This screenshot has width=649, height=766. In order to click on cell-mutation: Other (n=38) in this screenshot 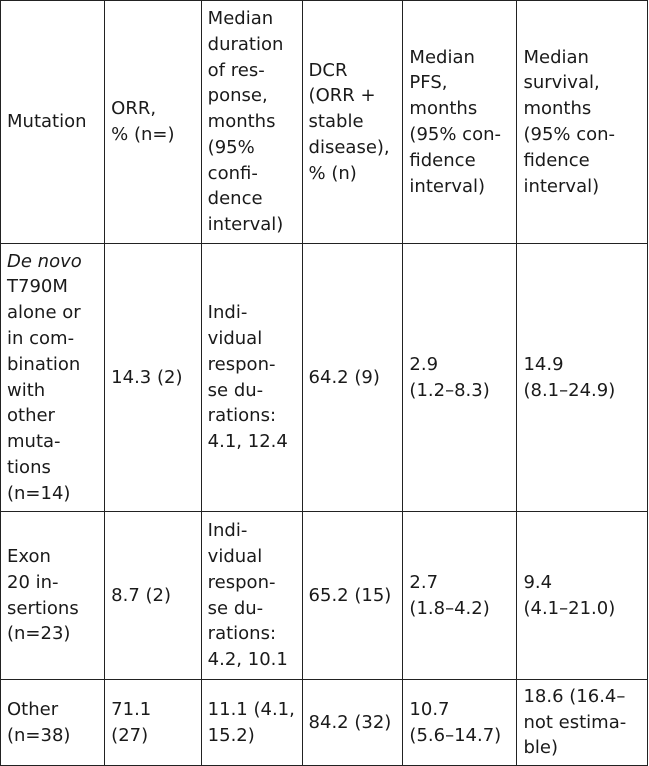, I will do `click(53, 722)`.